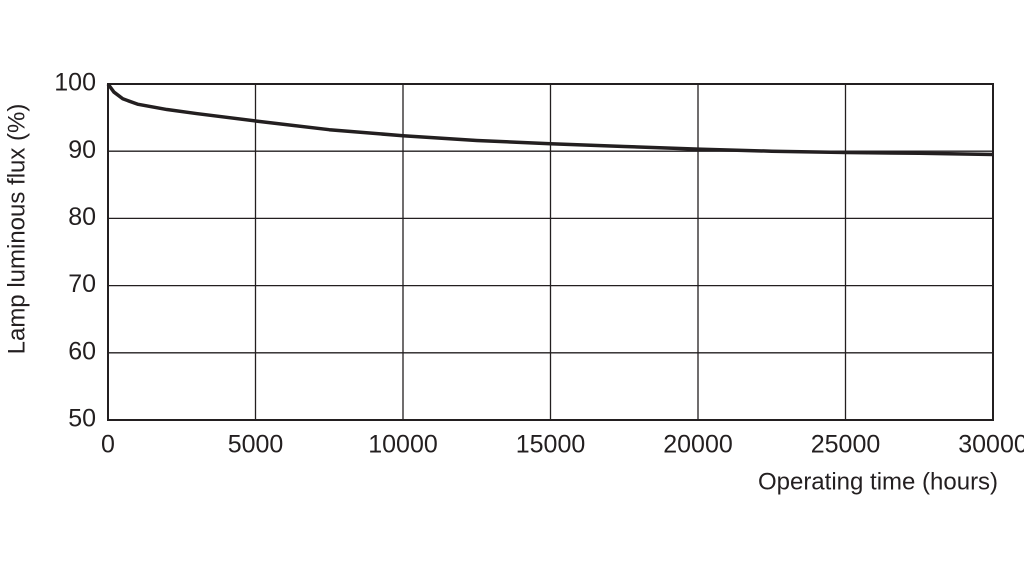 The image size is (1024, 578). I want to click on x-tick-label: 30000, so click(991, 445).